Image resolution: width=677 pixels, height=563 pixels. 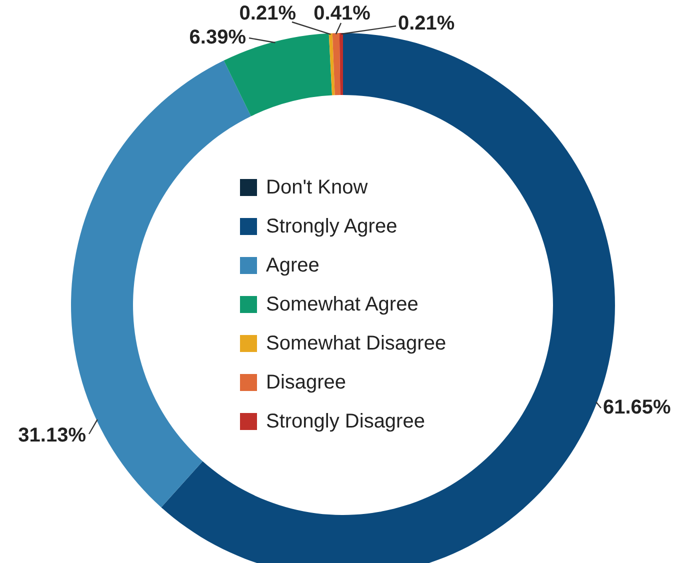 I want to click on data-label: 61.65%, so click(x=637, y=407).